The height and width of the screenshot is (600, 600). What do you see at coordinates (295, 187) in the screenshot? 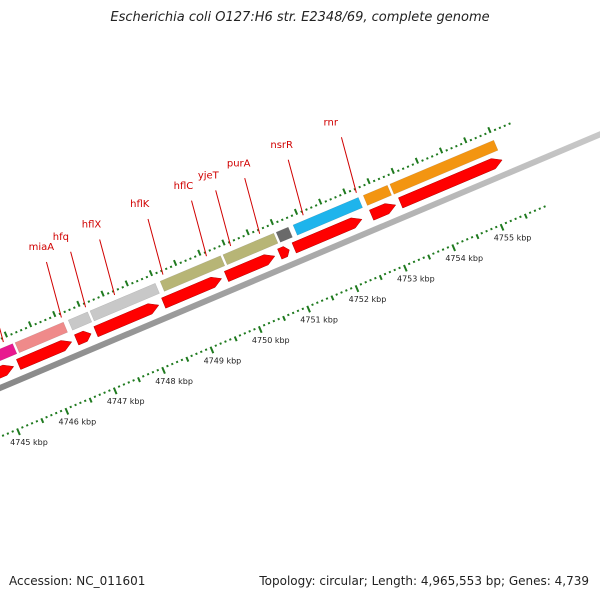
I see `leader-line-nsrR` at bounding box center [295, 187].